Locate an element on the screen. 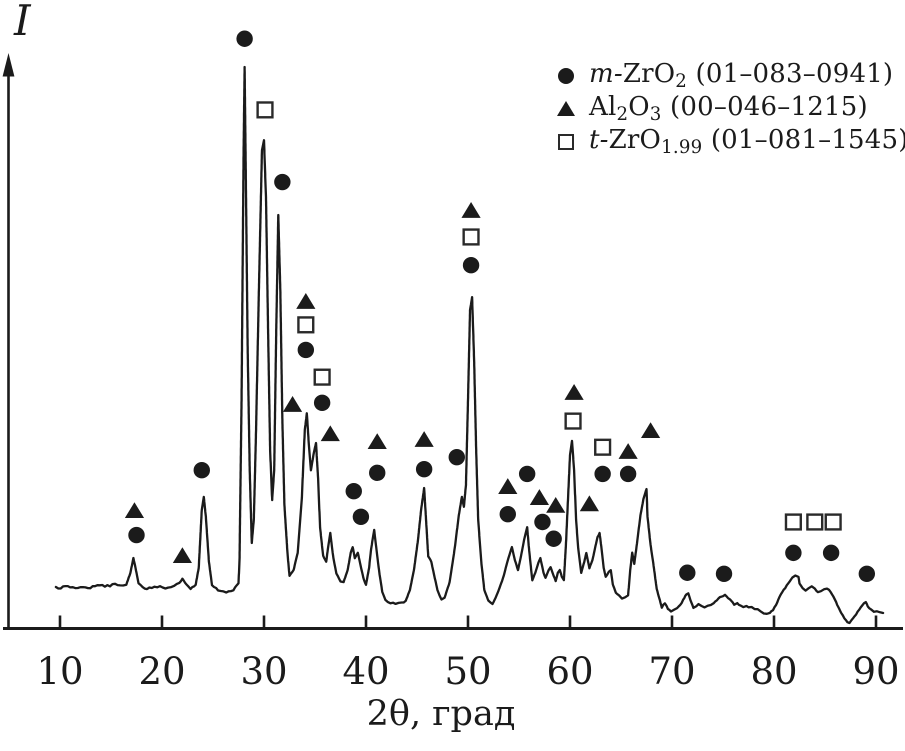 Image resolution: width=905 pixels, height=751 pixels. legend-label-segment: m- is located at coordinates (606, 73).